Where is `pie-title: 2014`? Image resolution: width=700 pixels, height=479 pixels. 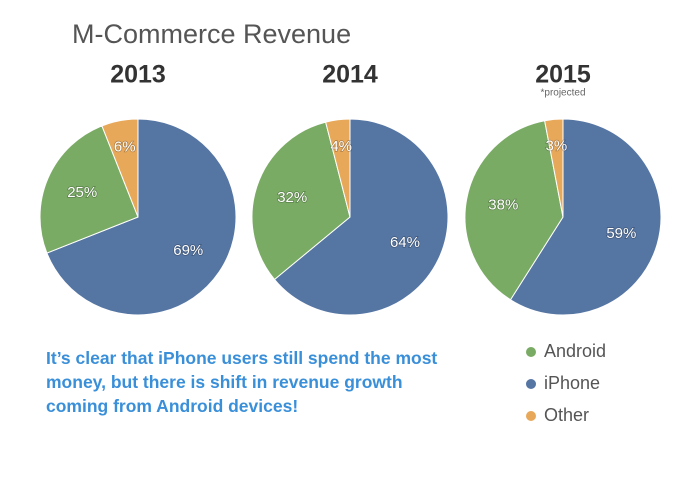 pie-title: 2014 is located at coordinates (350, 75).